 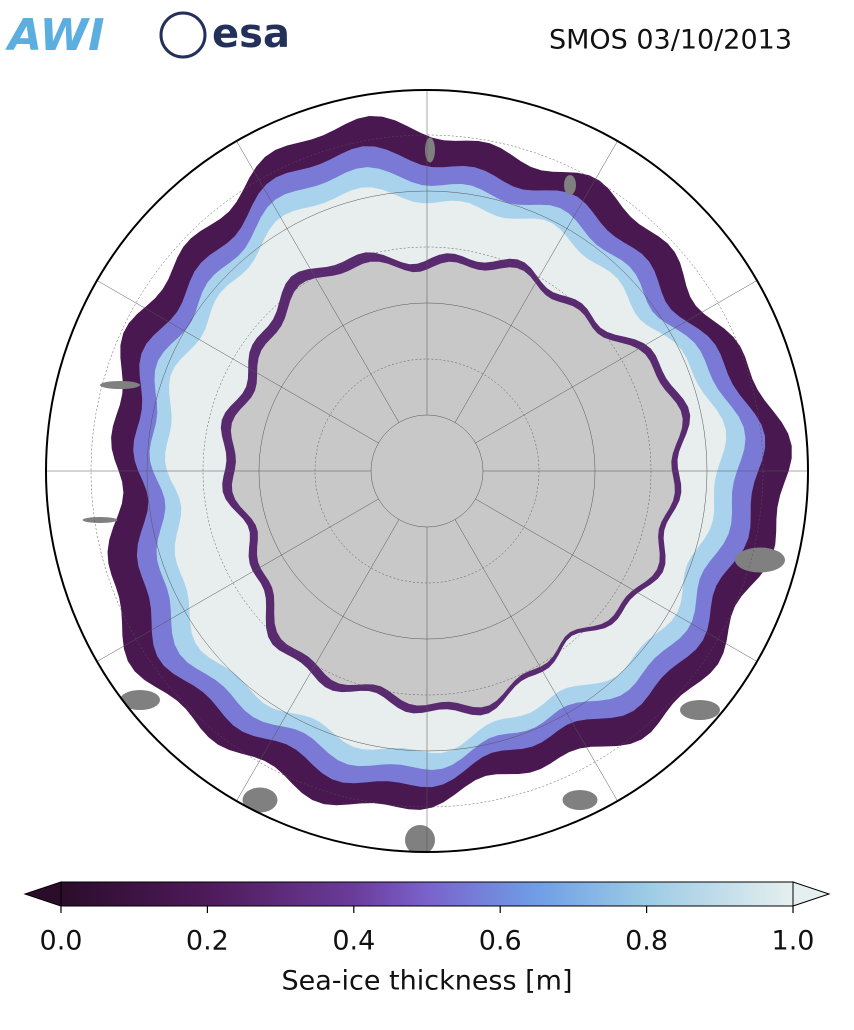 What do you see at coordinates (251, 34) in the screenshot?
I see `esa-logo: esa` at bounding box center [251, 34].